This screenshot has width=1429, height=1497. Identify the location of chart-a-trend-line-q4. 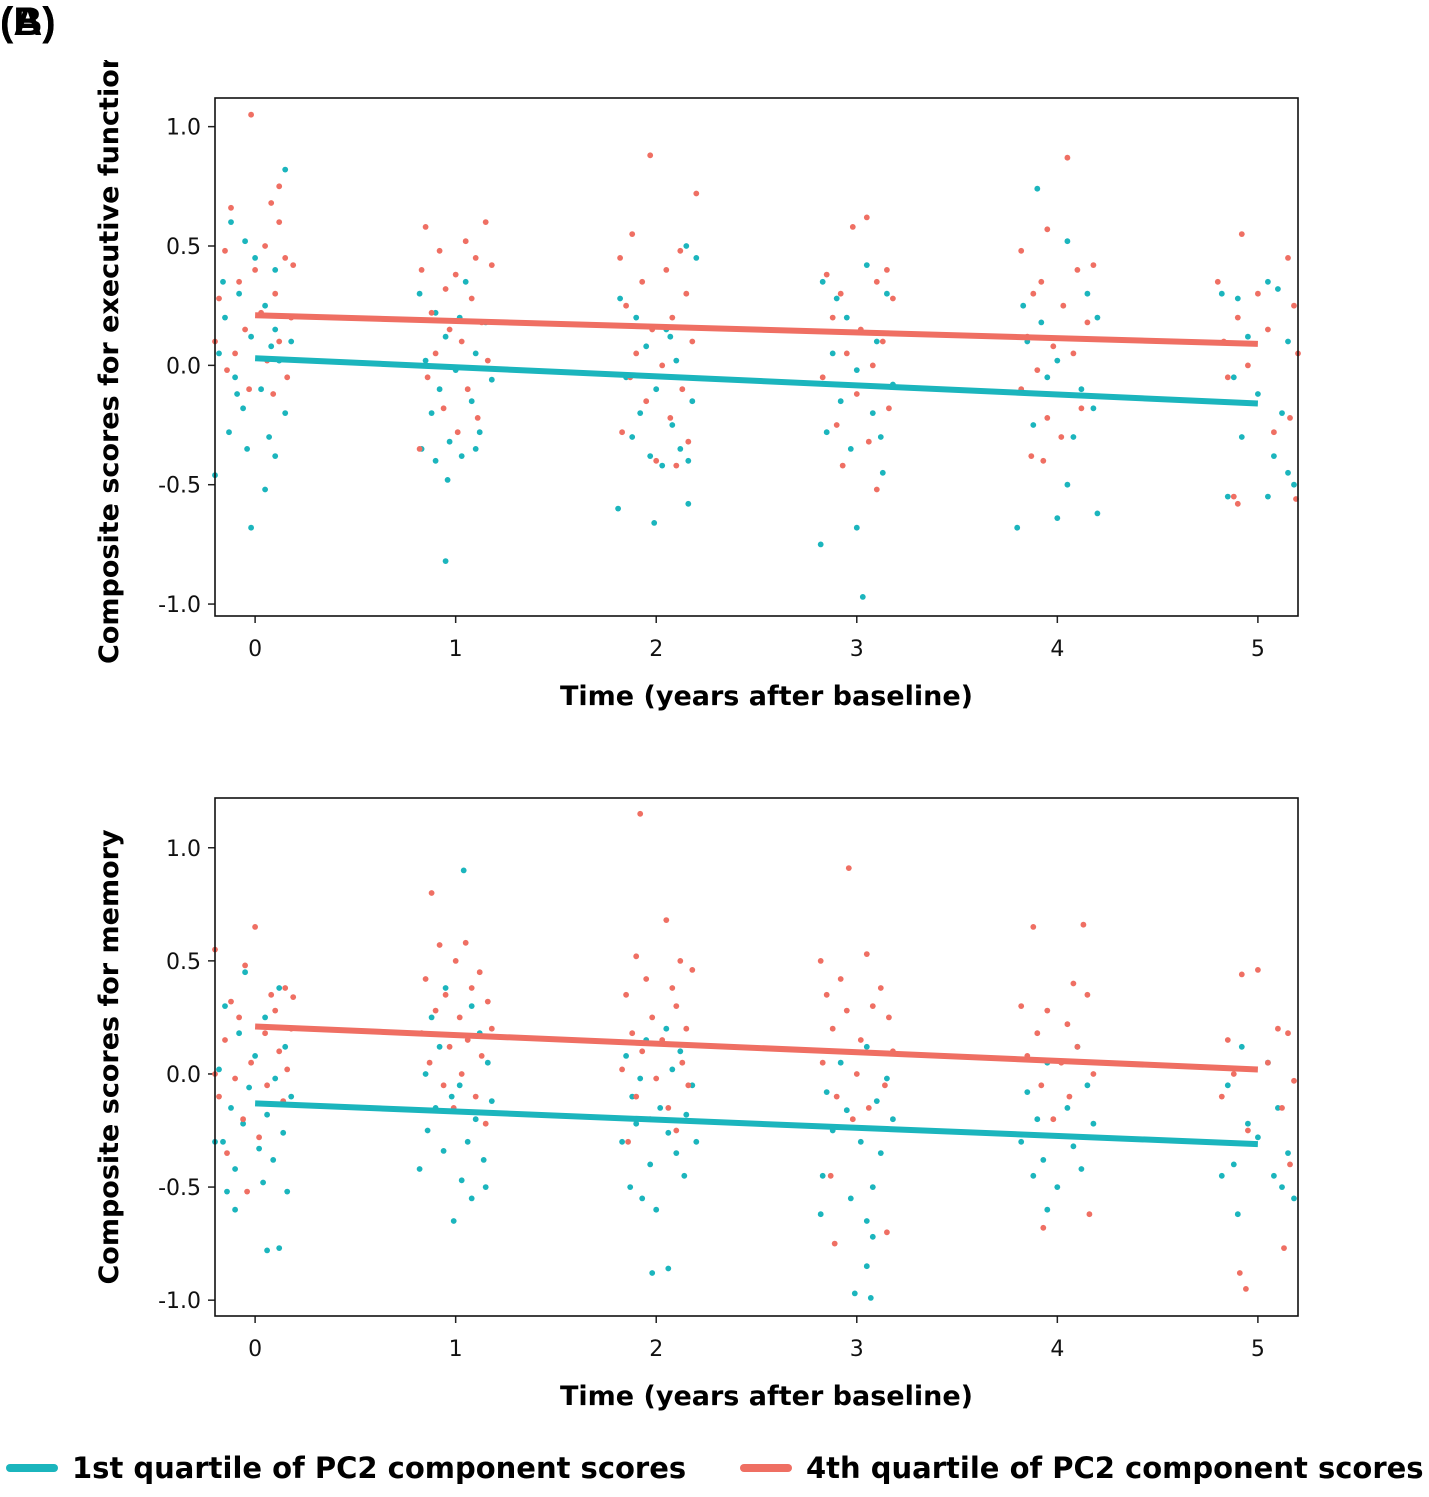
(756, 329).